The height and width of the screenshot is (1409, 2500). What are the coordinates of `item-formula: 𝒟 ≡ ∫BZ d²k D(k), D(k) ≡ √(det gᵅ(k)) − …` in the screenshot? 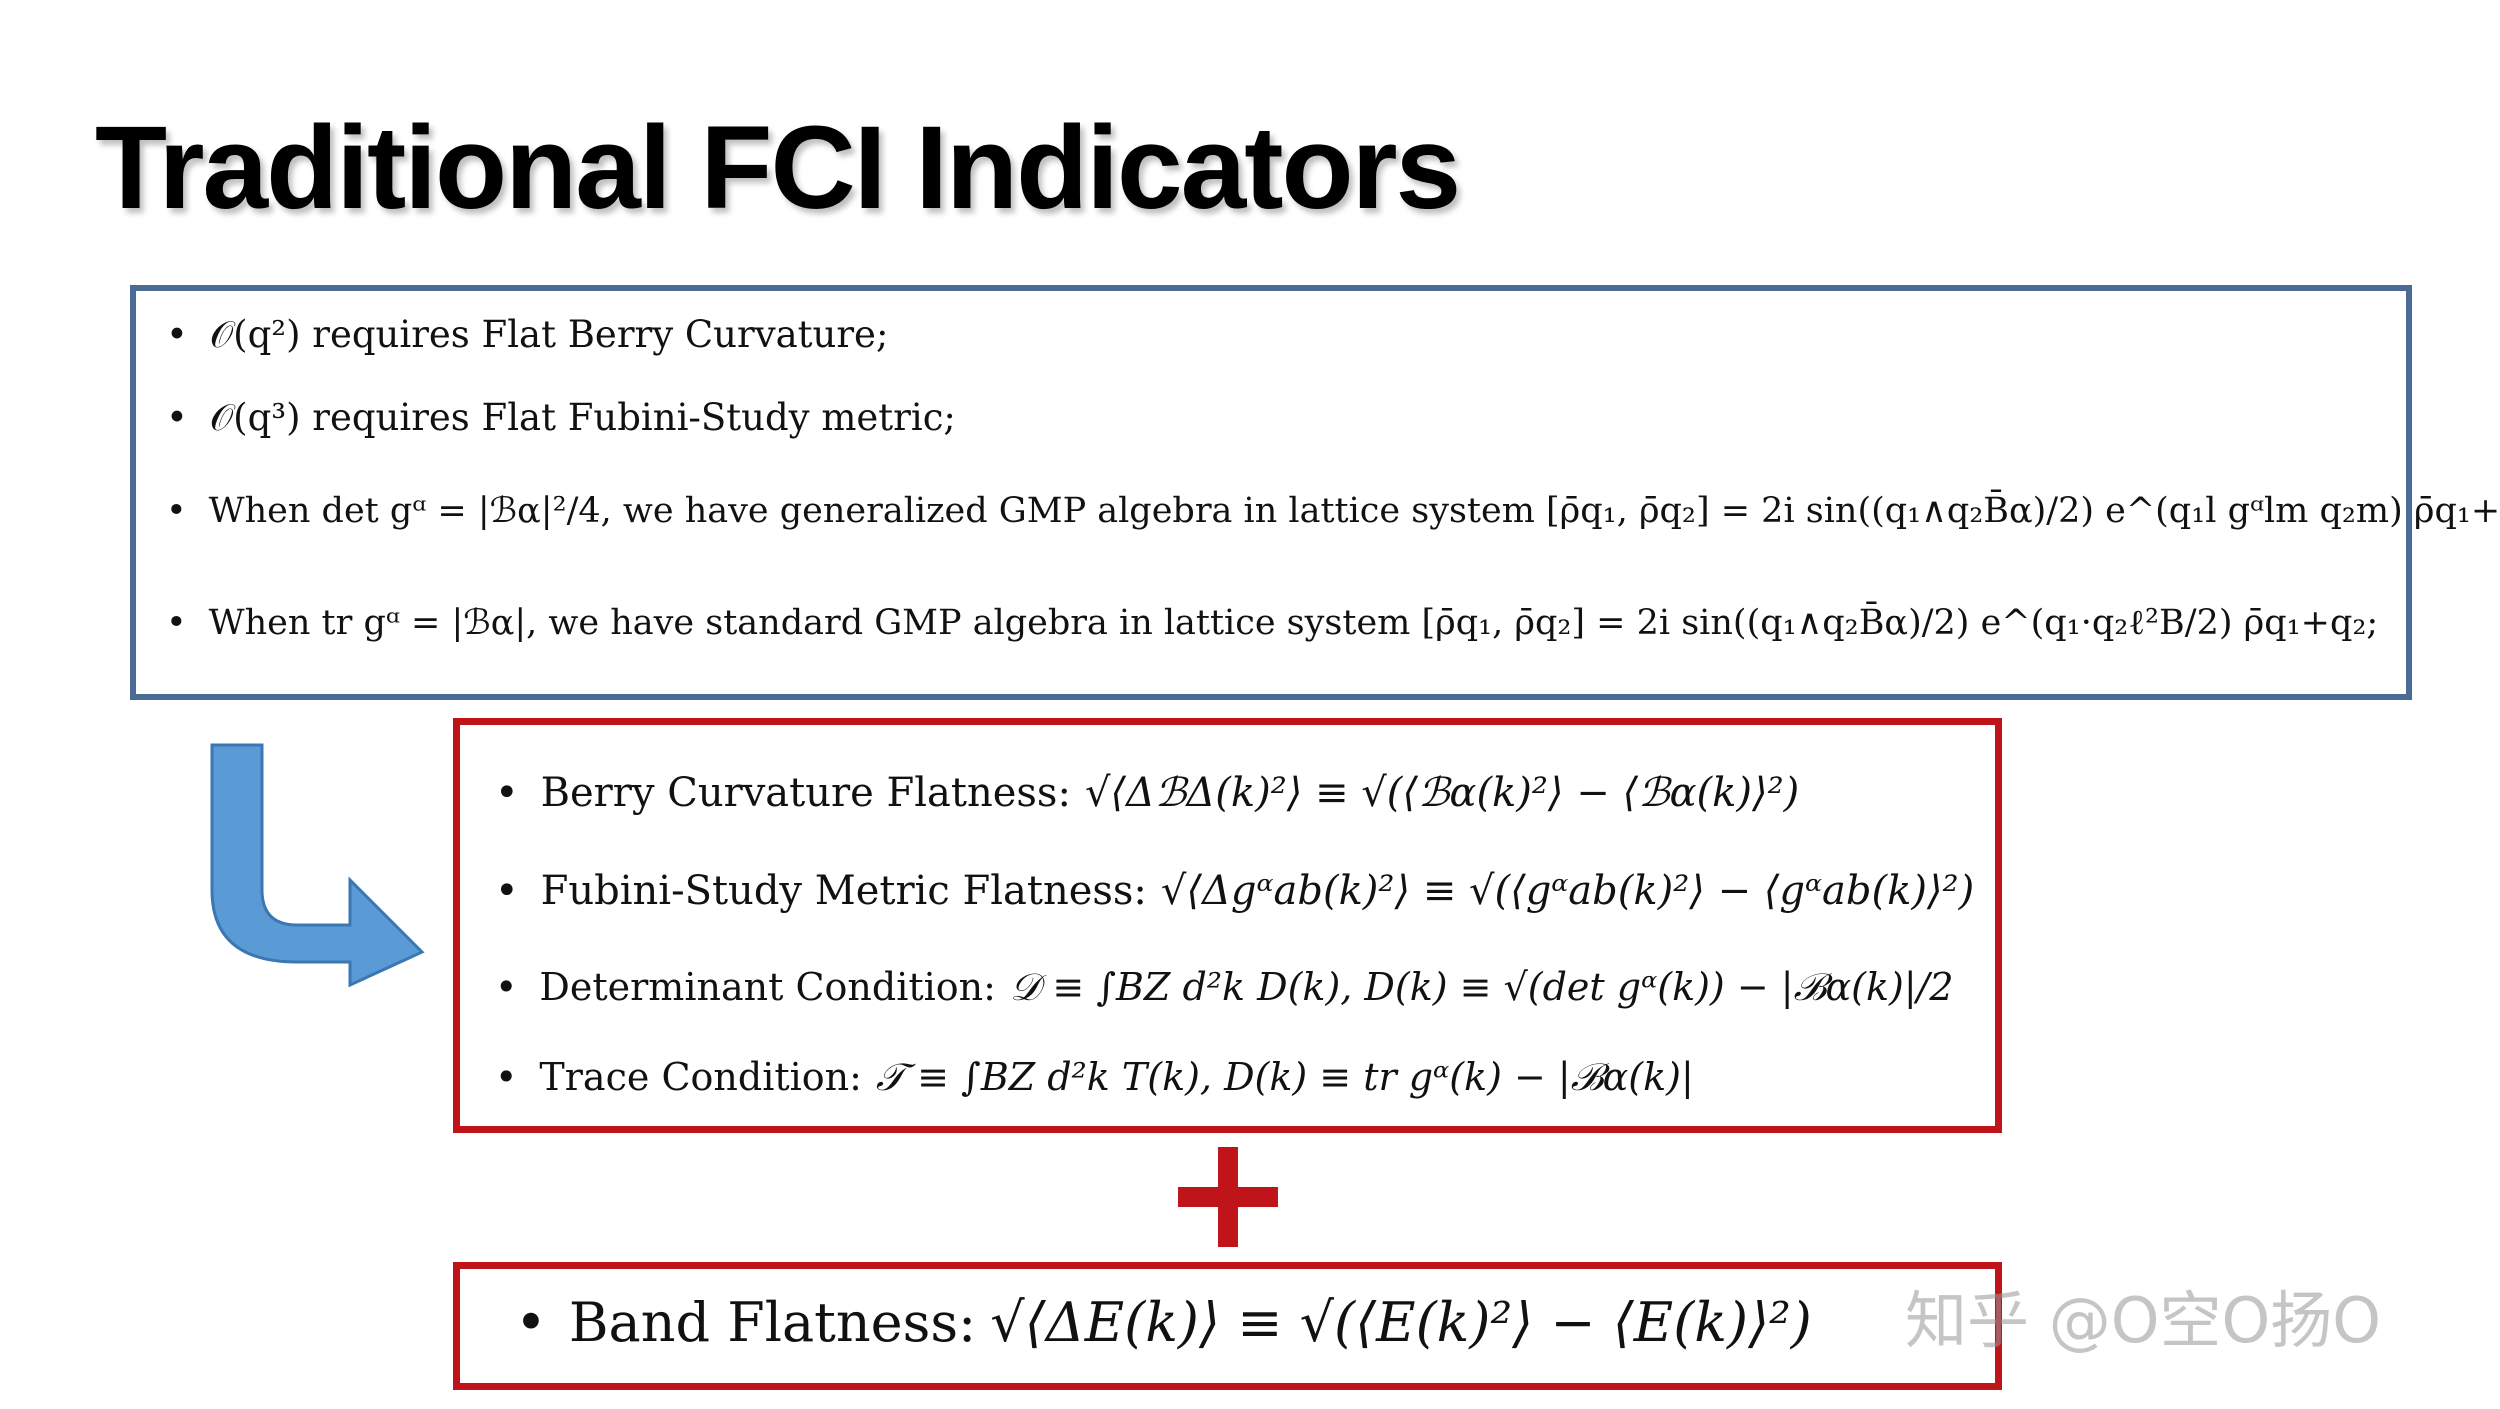 It's located at (1481, 987).